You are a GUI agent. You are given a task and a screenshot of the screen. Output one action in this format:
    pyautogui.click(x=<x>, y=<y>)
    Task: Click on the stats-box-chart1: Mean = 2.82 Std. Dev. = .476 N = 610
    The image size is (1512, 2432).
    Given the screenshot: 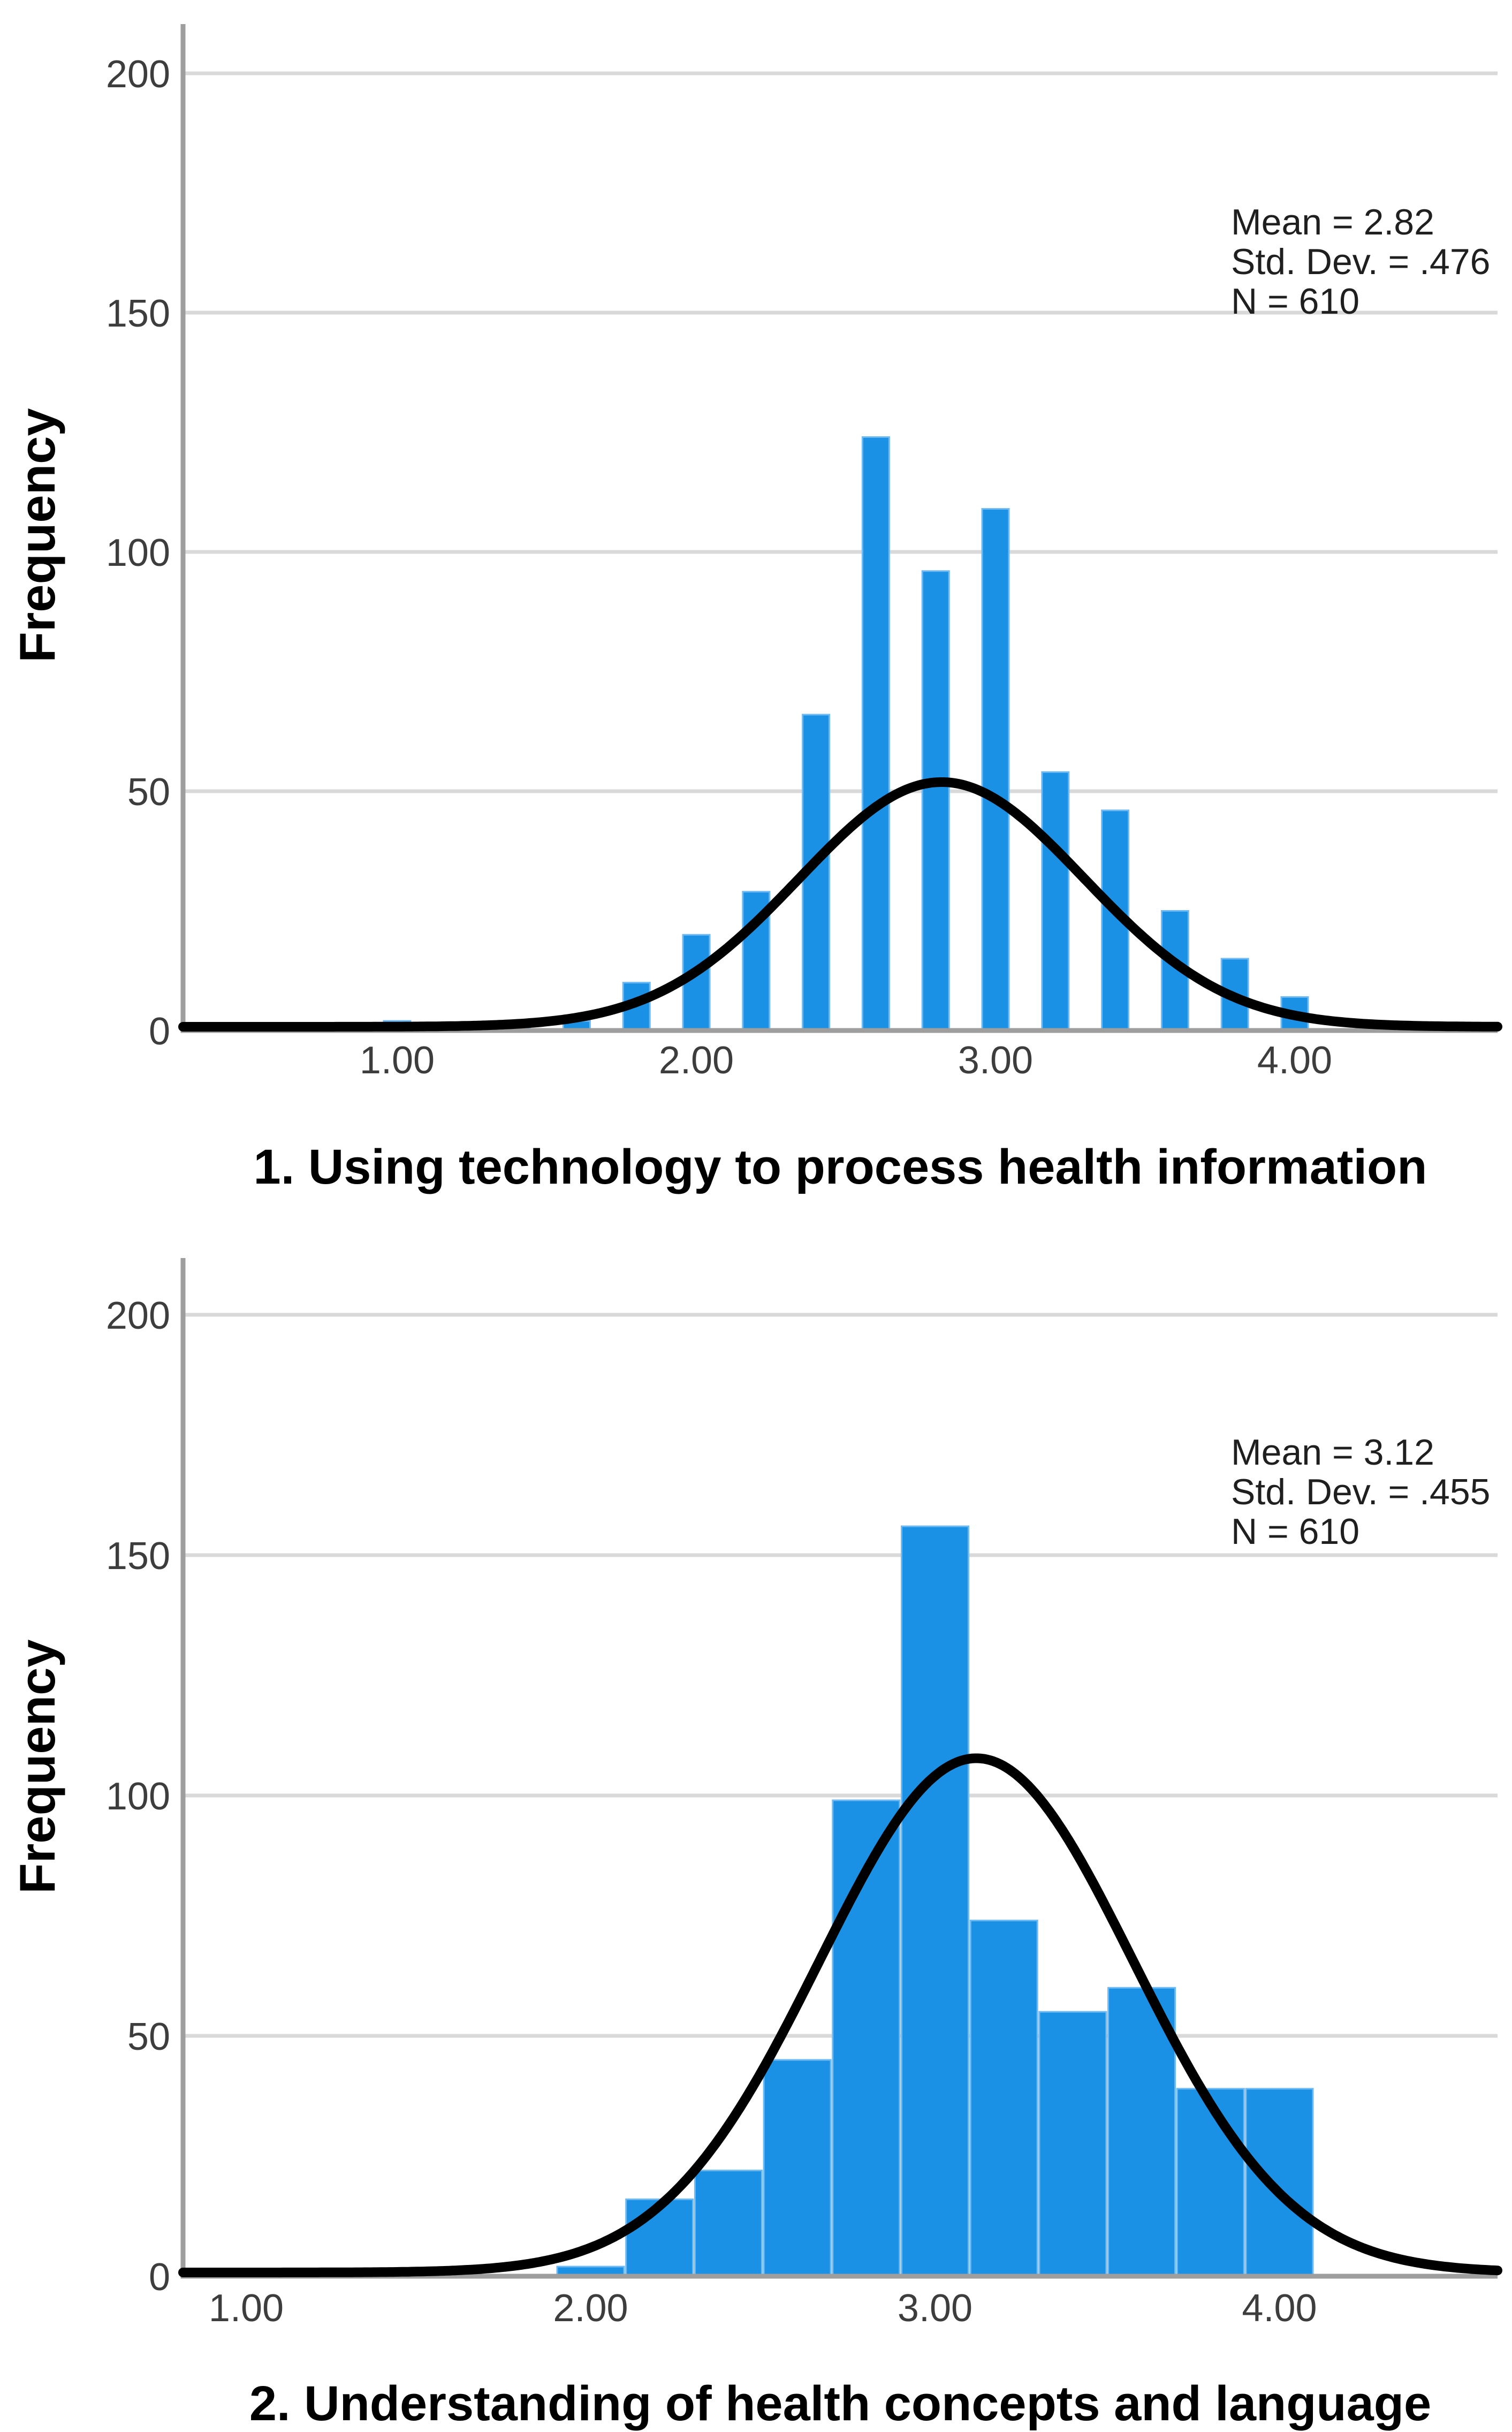 What is the action you would take?
    pyautogui.click(x=1360, y=261)
    